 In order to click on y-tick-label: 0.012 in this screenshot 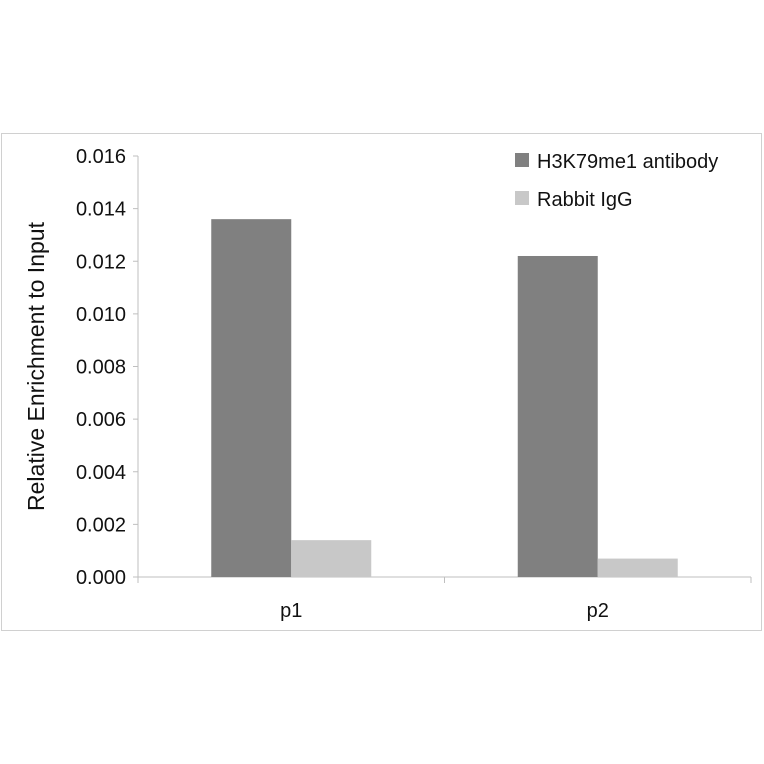, I will do `click(101, 262)`.